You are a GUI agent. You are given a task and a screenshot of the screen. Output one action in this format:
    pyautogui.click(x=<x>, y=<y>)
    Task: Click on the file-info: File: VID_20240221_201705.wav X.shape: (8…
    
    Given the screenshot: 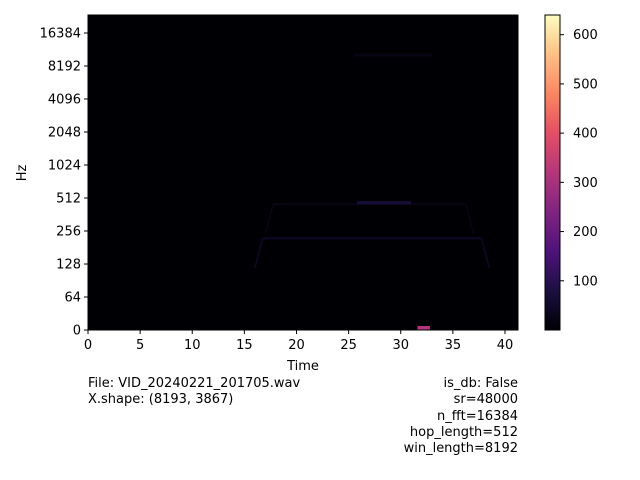 What is the action you would take?
    pyautogui.click(x=194, y=392)
    